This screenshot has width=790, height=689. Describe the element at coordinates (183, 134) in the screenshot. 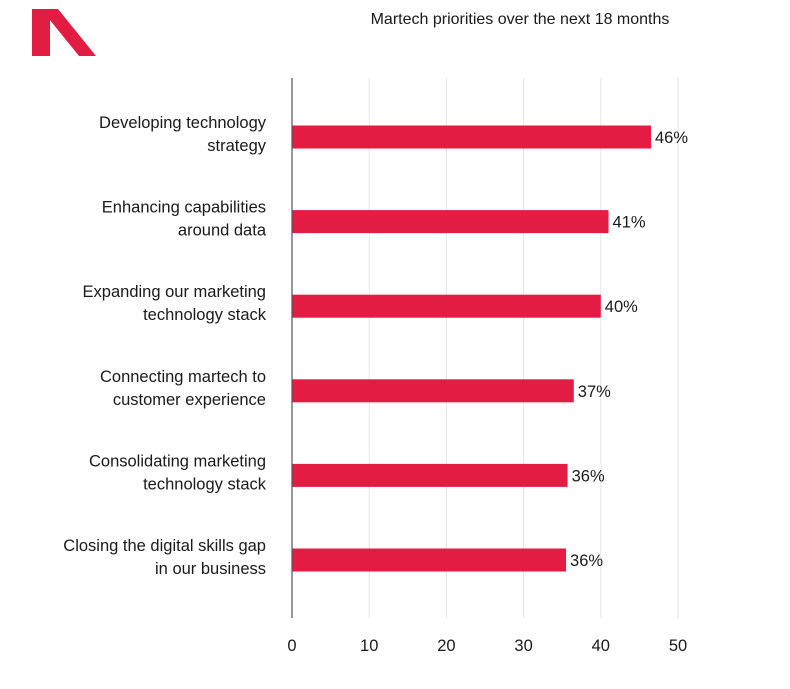

I see `category-label: Developing technology strategy` at that location.